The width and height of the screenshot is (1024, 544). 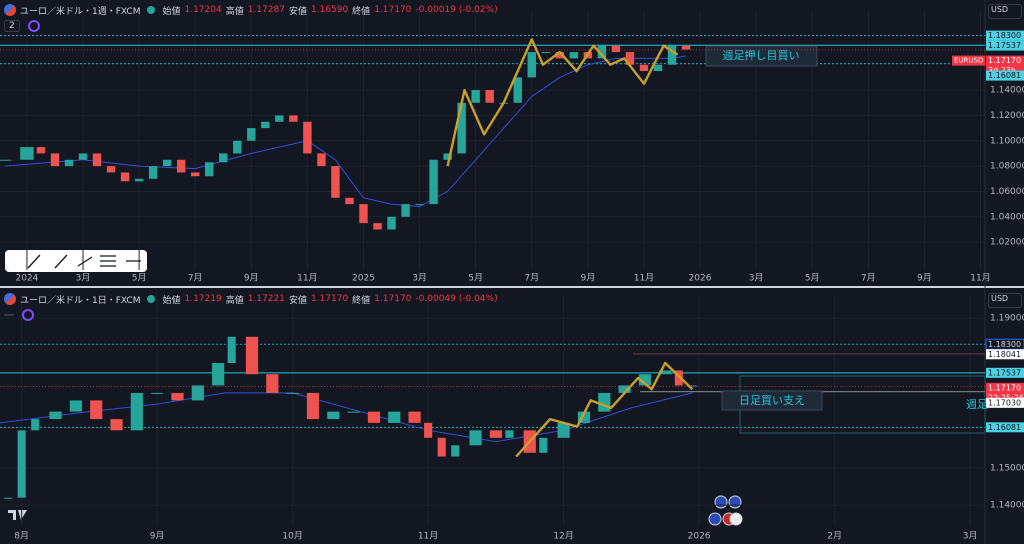 I want to click on y-tick-label: 1.08000, so click(x=1007, y=167).